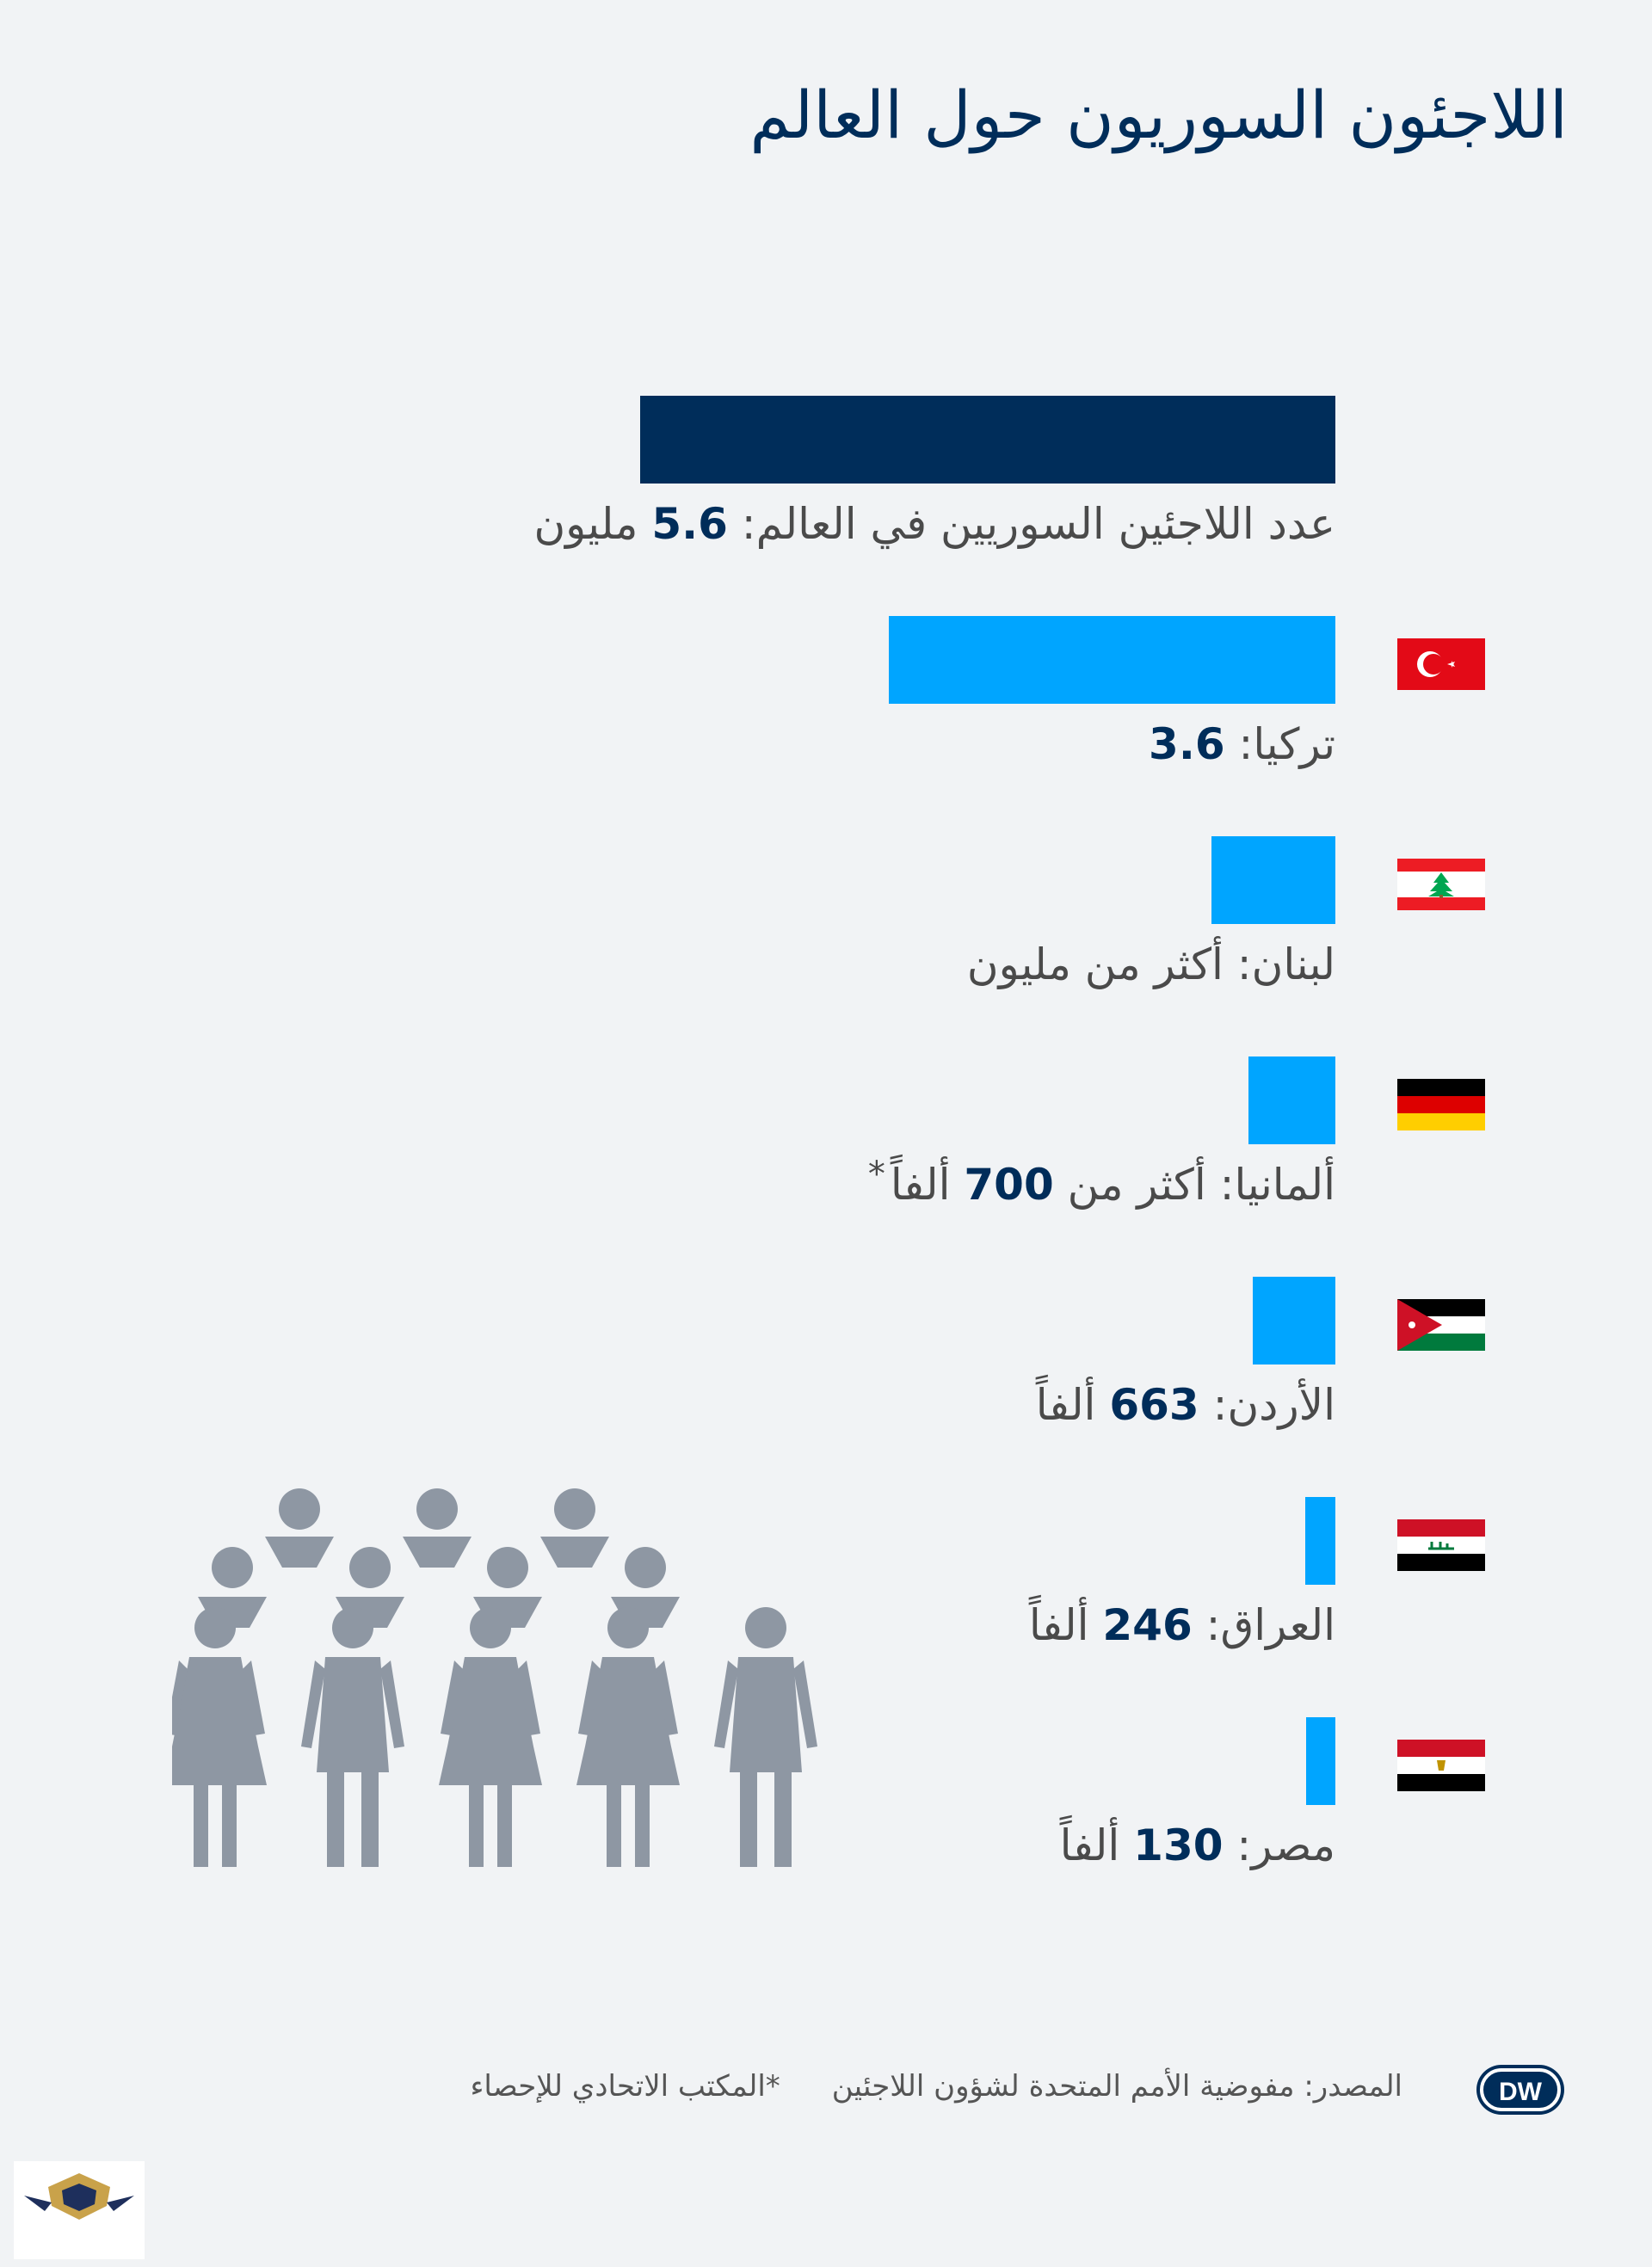 The image size is (1652, 2267). Describe the element at coordinates (1441, 1765) in the screenshot. I see `egypt-flag` at that location.